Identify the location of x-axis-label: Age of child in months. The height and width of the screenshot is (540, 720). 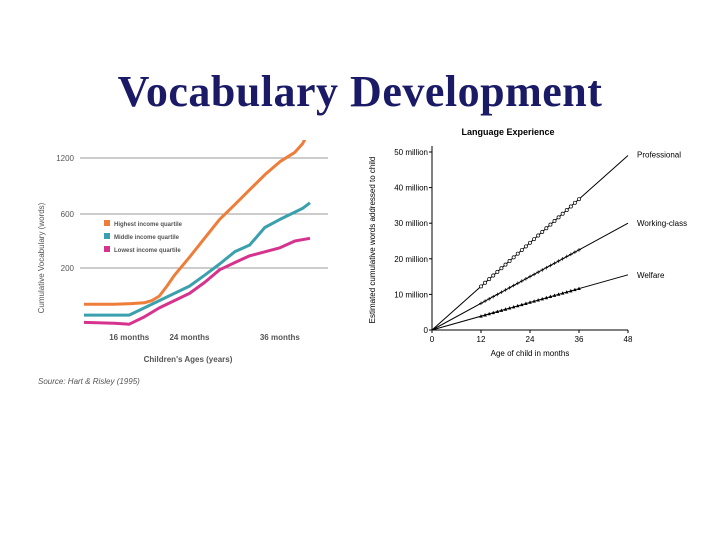
(530, 353).